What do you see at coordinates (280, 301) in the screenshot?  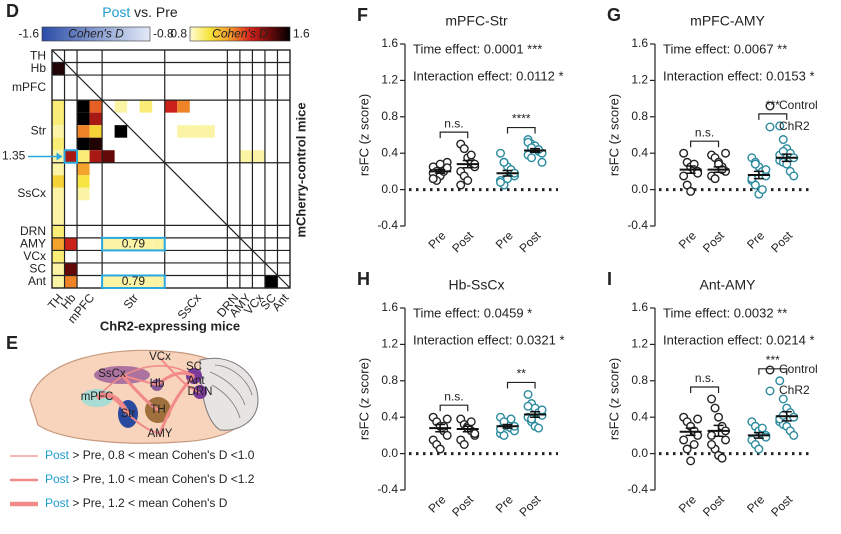 I see `column-label: Ant` at bounding box center [280, 301].